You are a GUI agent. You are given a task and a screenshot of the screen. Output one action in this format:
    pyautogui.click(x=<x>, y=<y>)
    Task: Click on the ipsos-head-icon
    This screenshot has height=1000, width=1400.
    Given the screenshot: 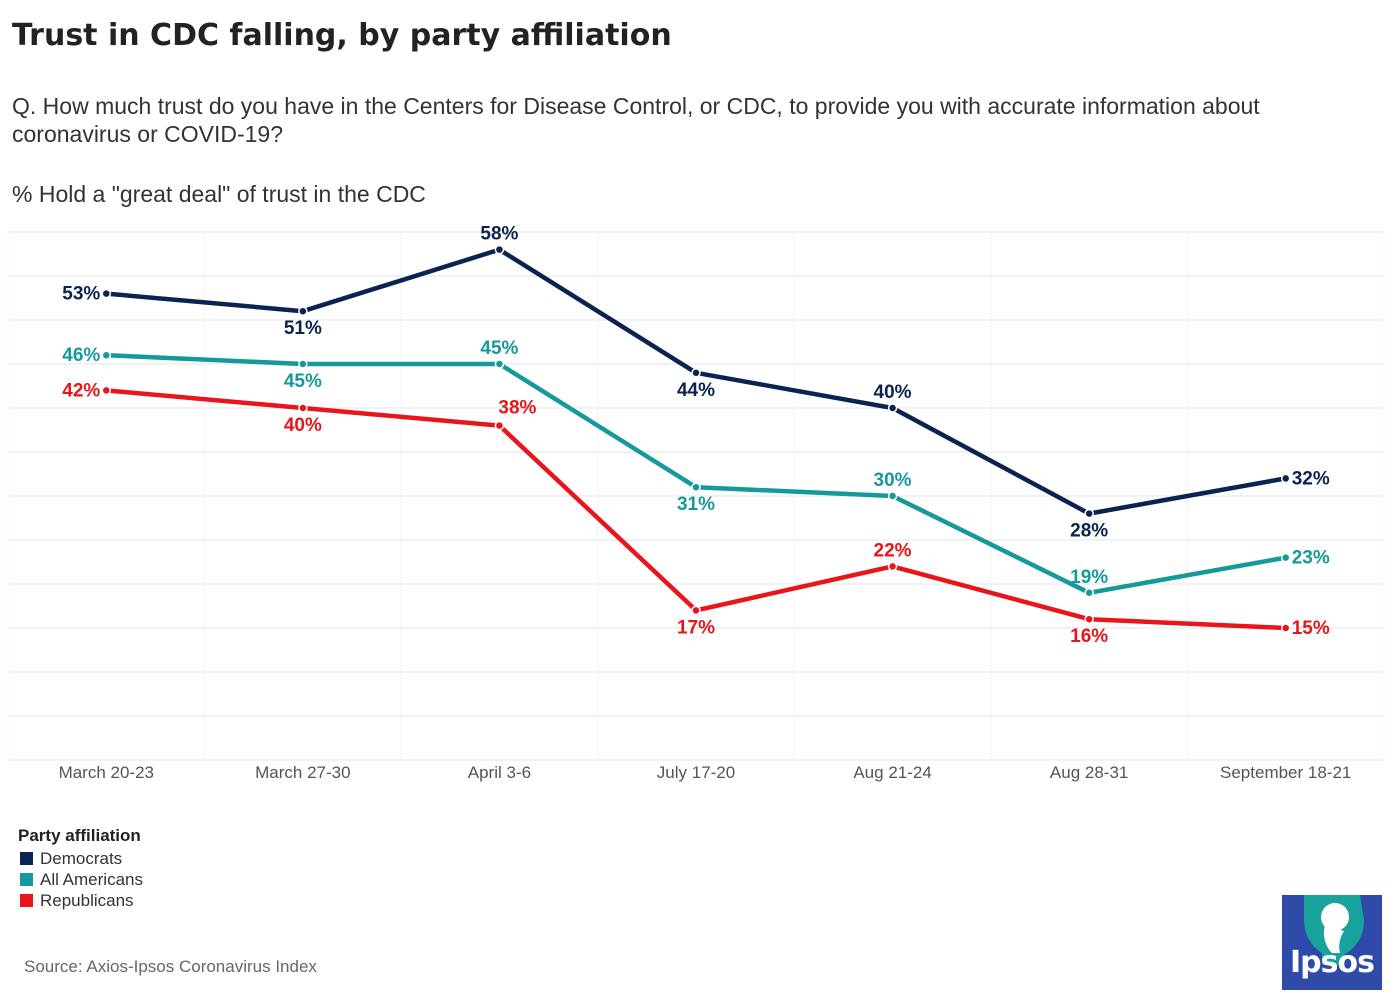 What is the action you would take?
    pyautogui.click(x=1334, y=930)
    